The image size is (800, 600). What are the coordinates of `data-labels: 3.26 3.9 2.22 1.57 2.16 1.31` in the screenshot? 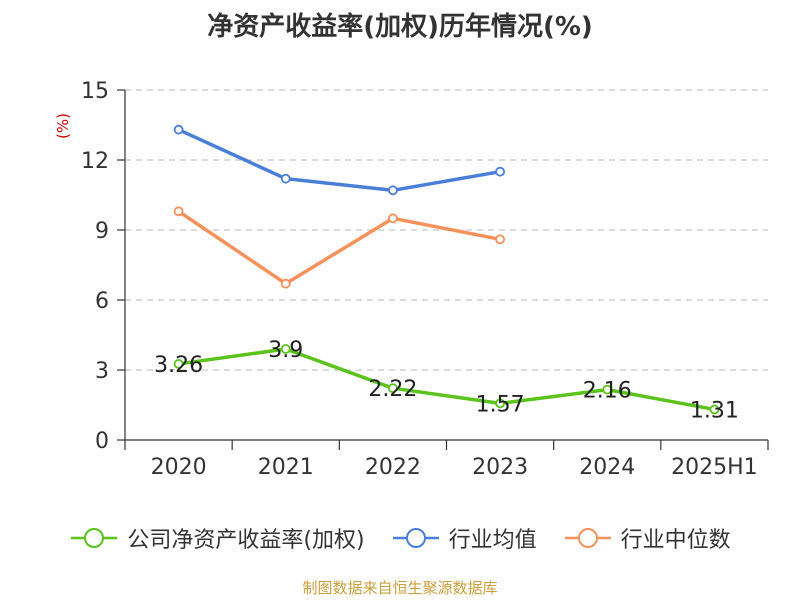 It's located at (446, 380).